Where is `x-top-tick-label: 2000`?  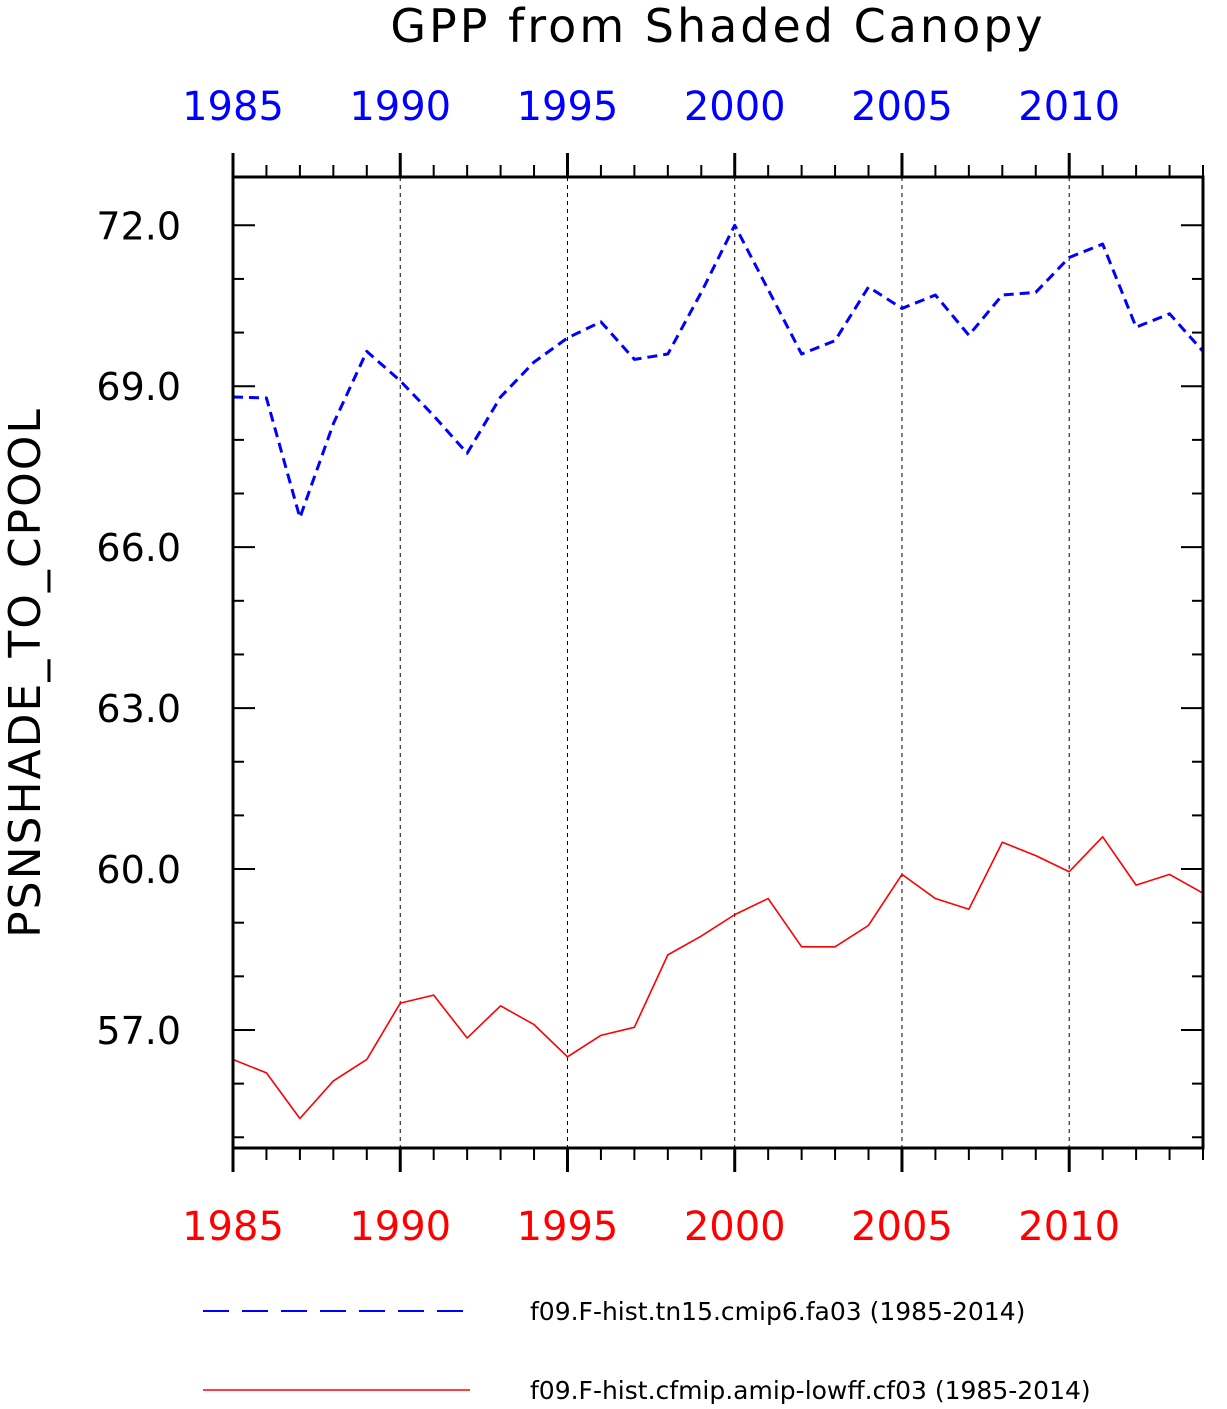
x-top-tick-label: 2000 is located at coordinates (735, 107).